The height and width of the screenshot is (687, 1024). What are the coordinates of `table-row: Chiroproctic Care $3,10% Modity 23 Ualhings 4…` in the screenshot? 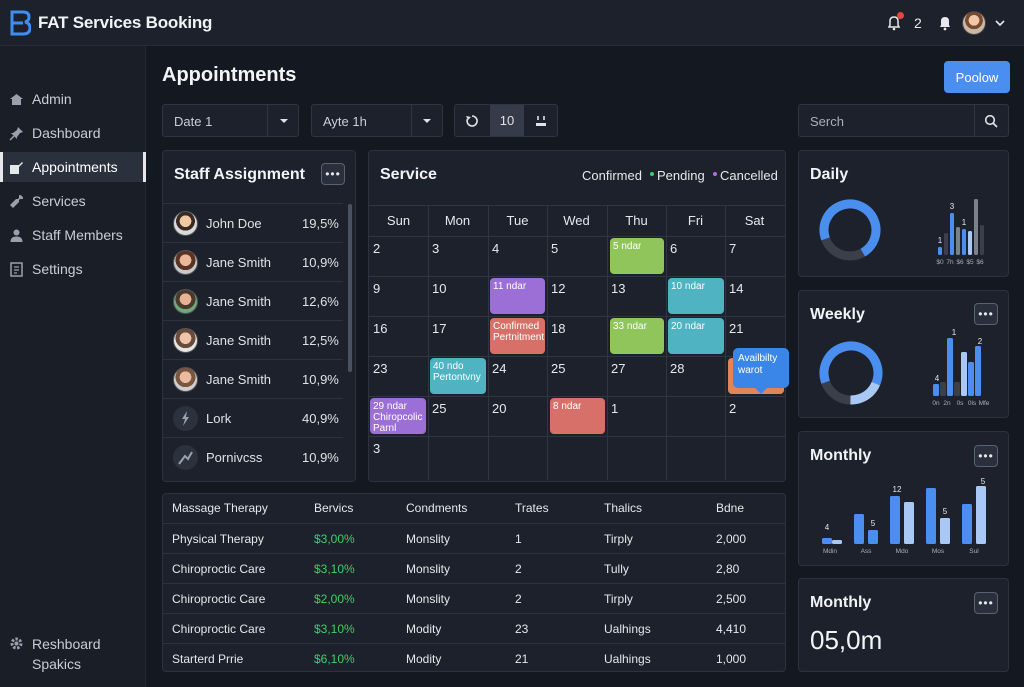 It's located at (474, 628).